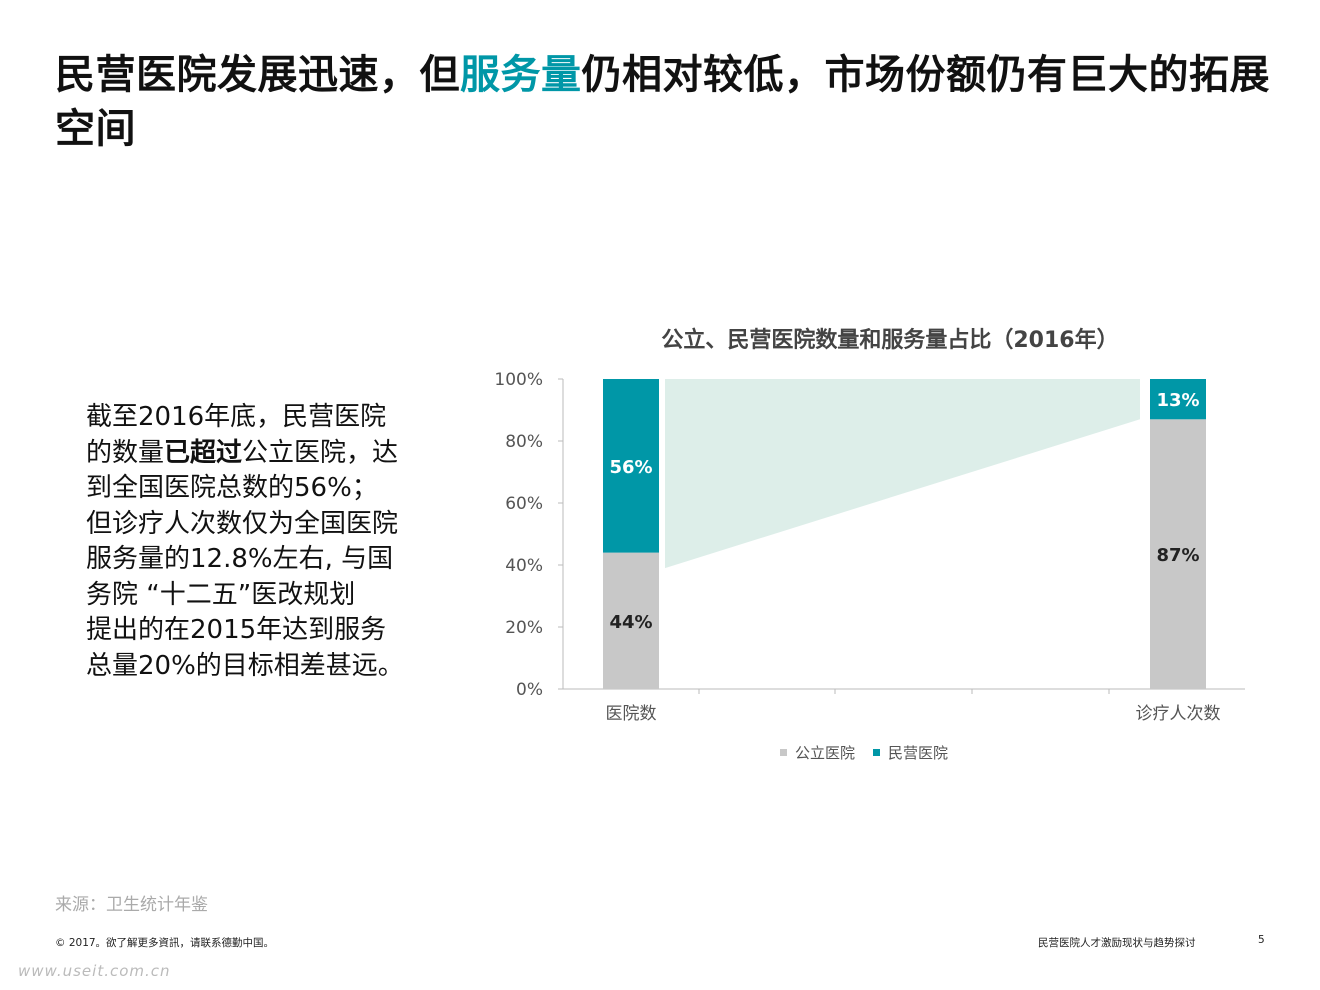 This screenshot has height=990, width=1320. I want to click on summary-line: 务院 “十二五”医改规划, so click(266, 596).